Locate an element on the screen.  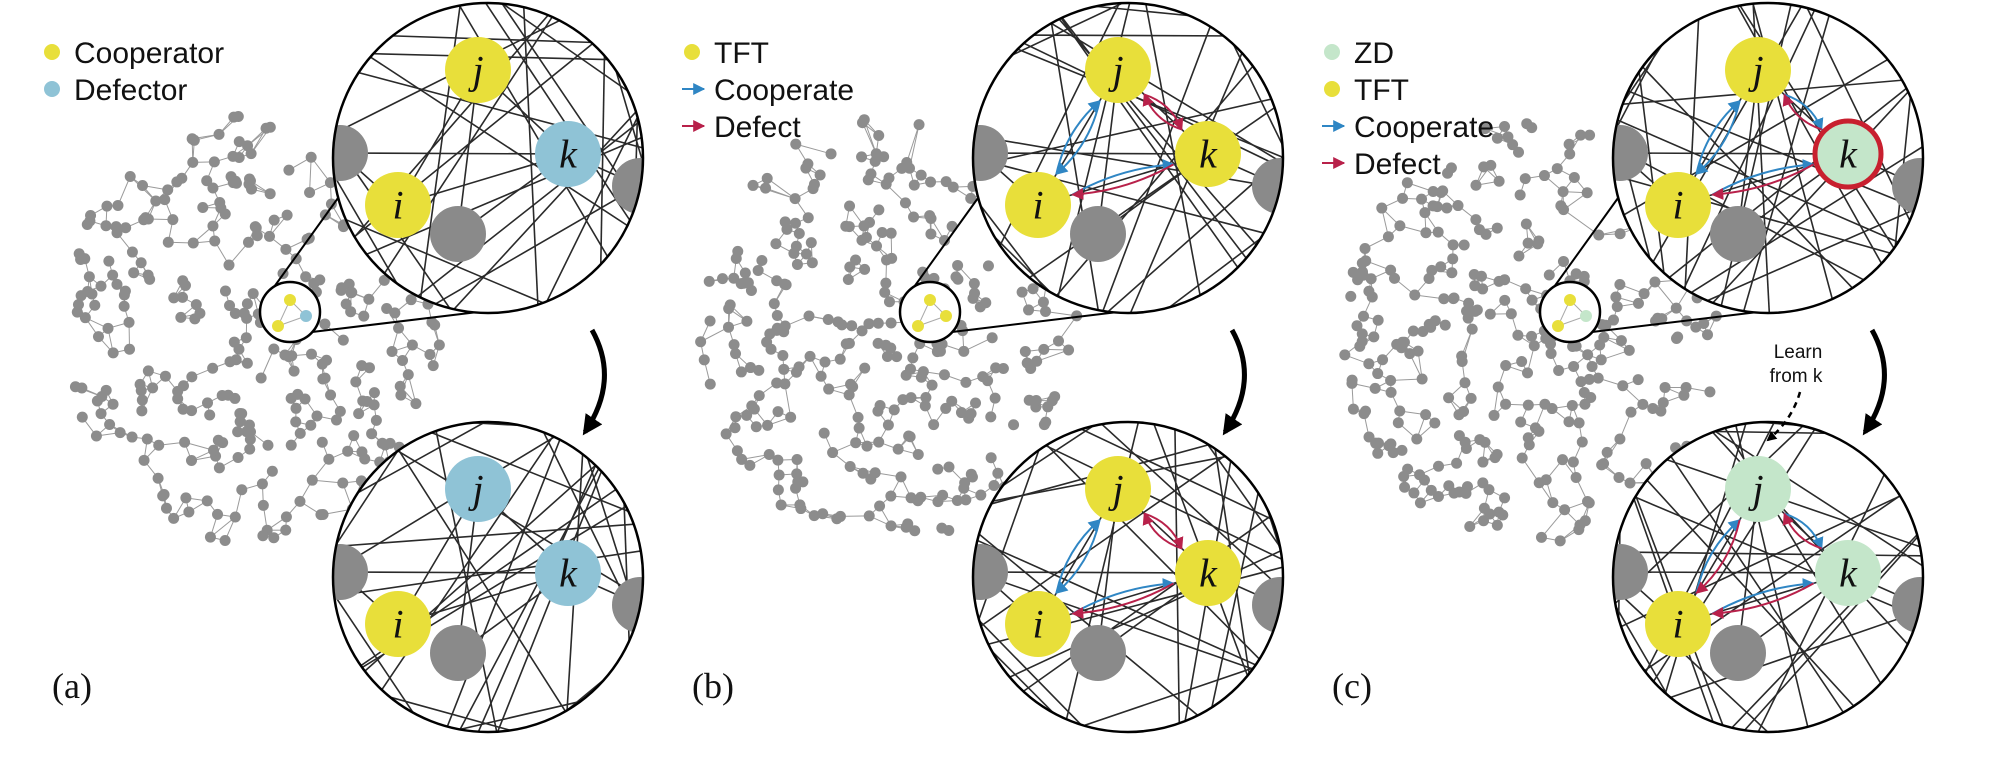
node-label-j: j is located at coordinates (1115, 70).